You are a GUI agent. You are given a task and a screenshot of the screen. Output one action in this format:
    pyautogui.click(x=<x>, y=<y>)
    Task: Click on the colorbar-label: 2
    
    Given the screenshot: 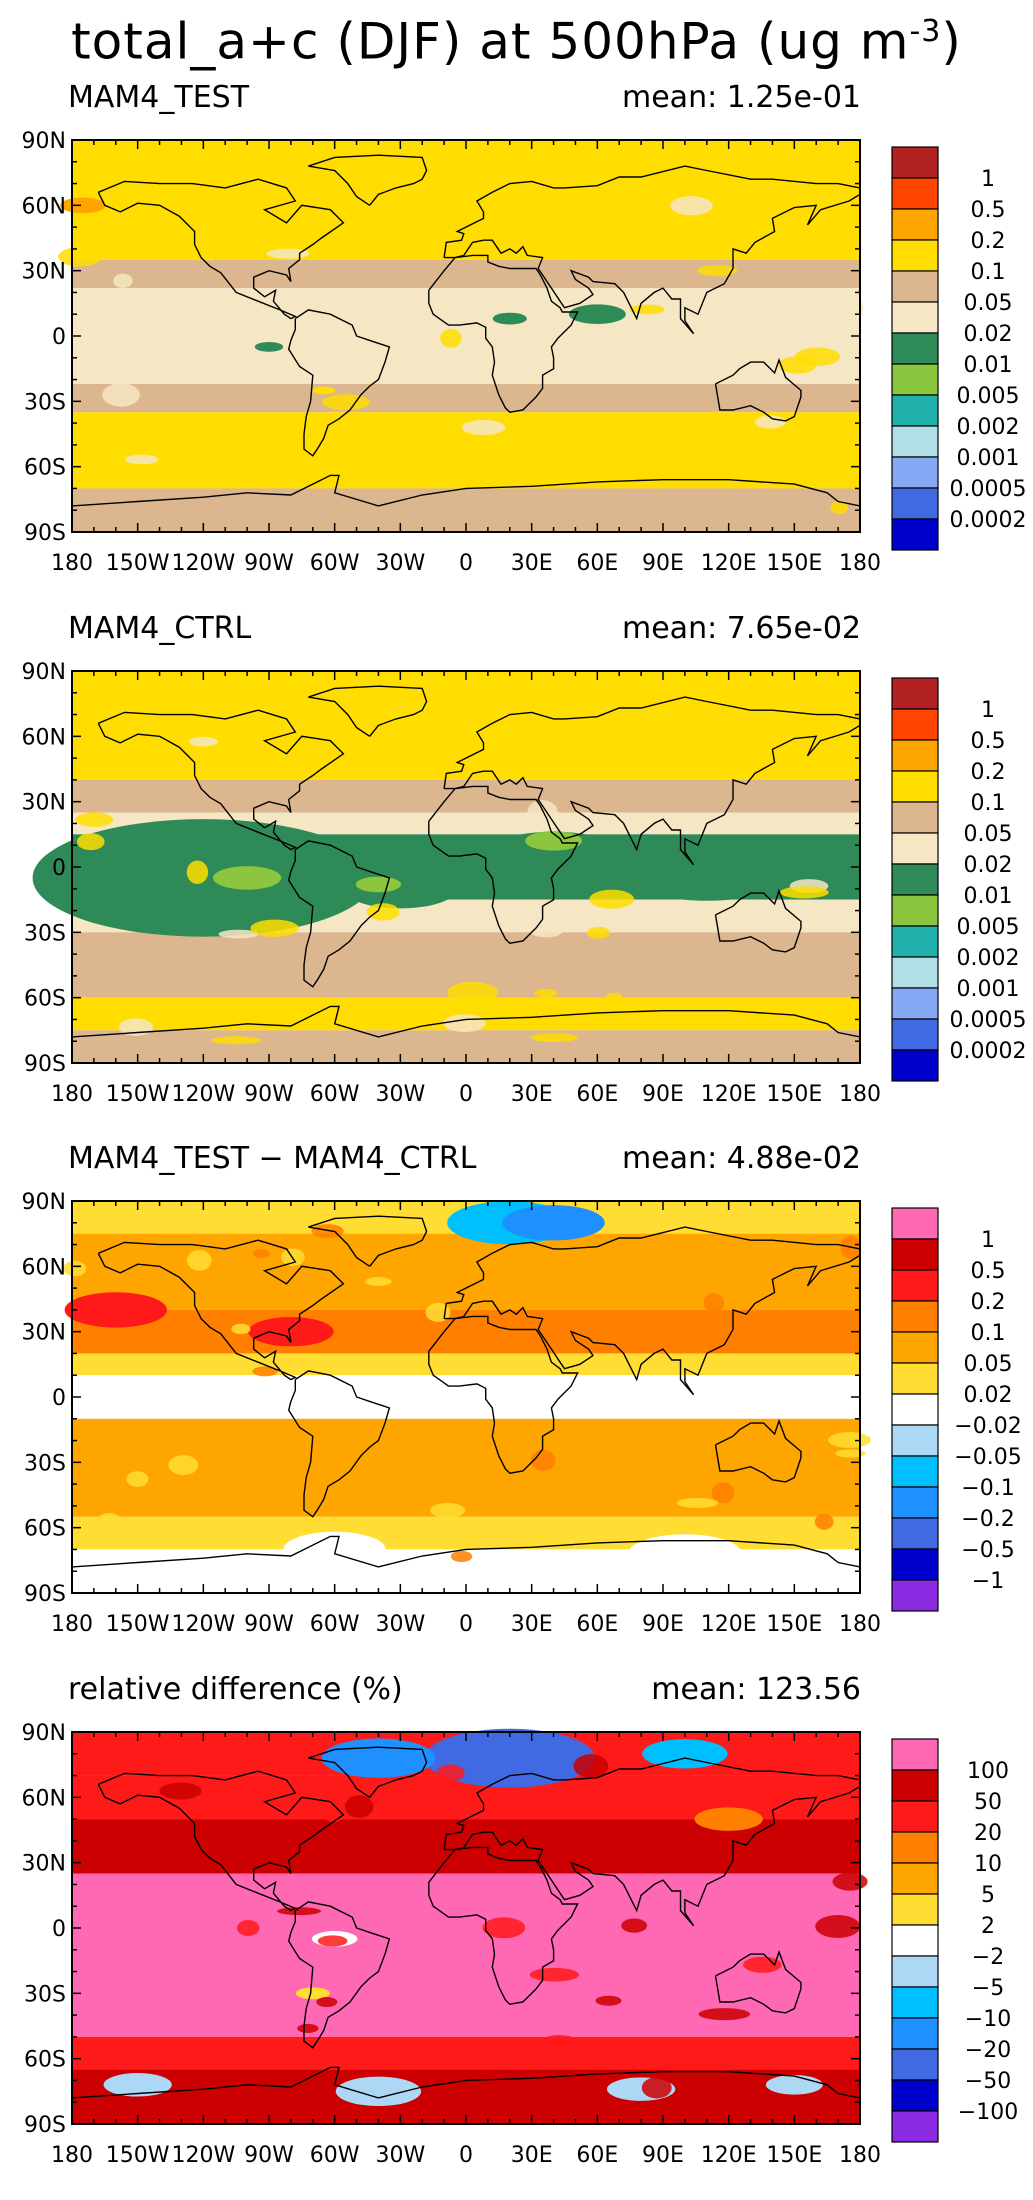 What is the action you would take?
    pyautogui.click(x=988, y=1926)
    